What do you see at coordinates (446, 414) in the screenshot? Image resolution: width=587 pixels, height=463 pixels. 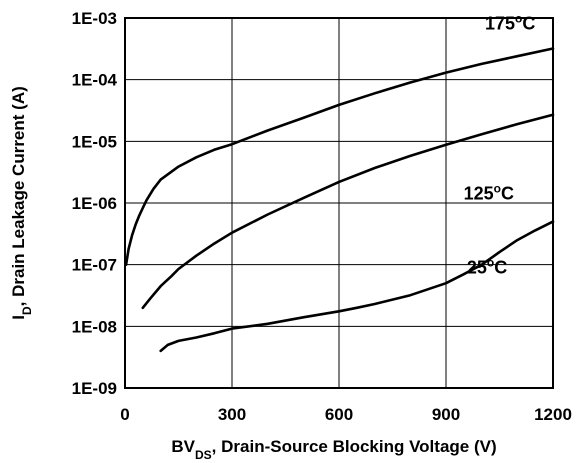 I see `x-tick-label: 900` at bounding box center [446, 414].